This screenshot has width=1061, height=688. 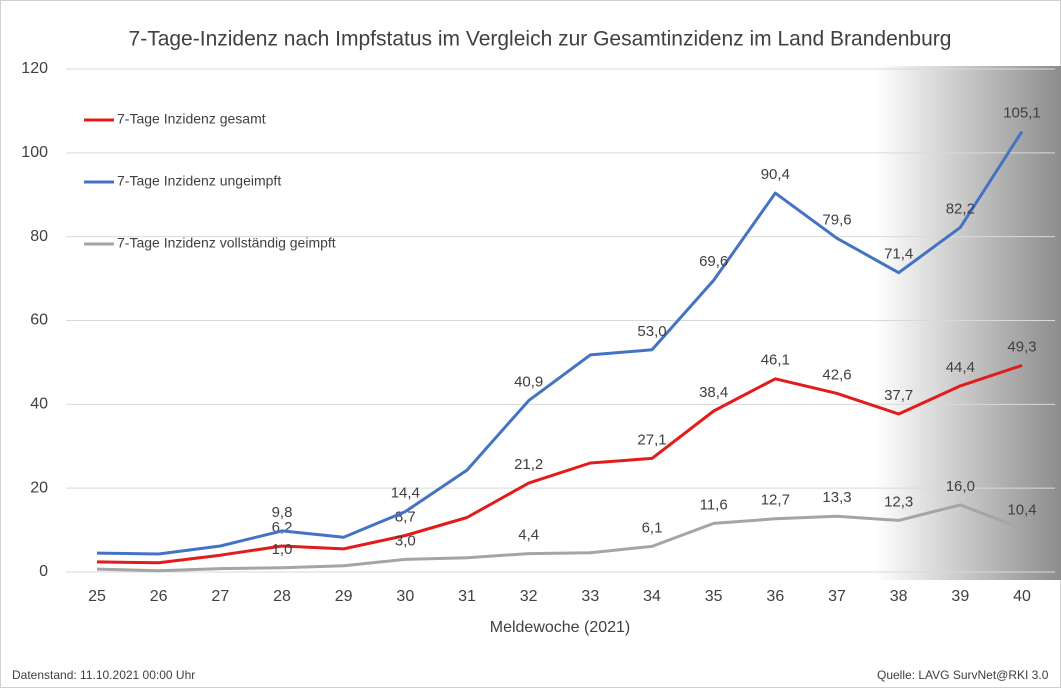 I want to click on data-label: 4,4, so click(x=528, y=535).